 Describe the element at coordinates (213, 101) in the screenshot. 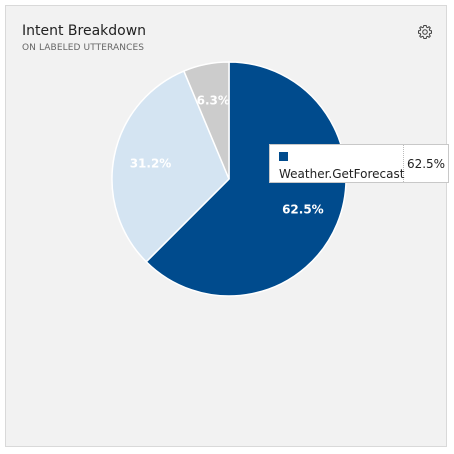

I see `slice-label-3: 6.3%` at that location.